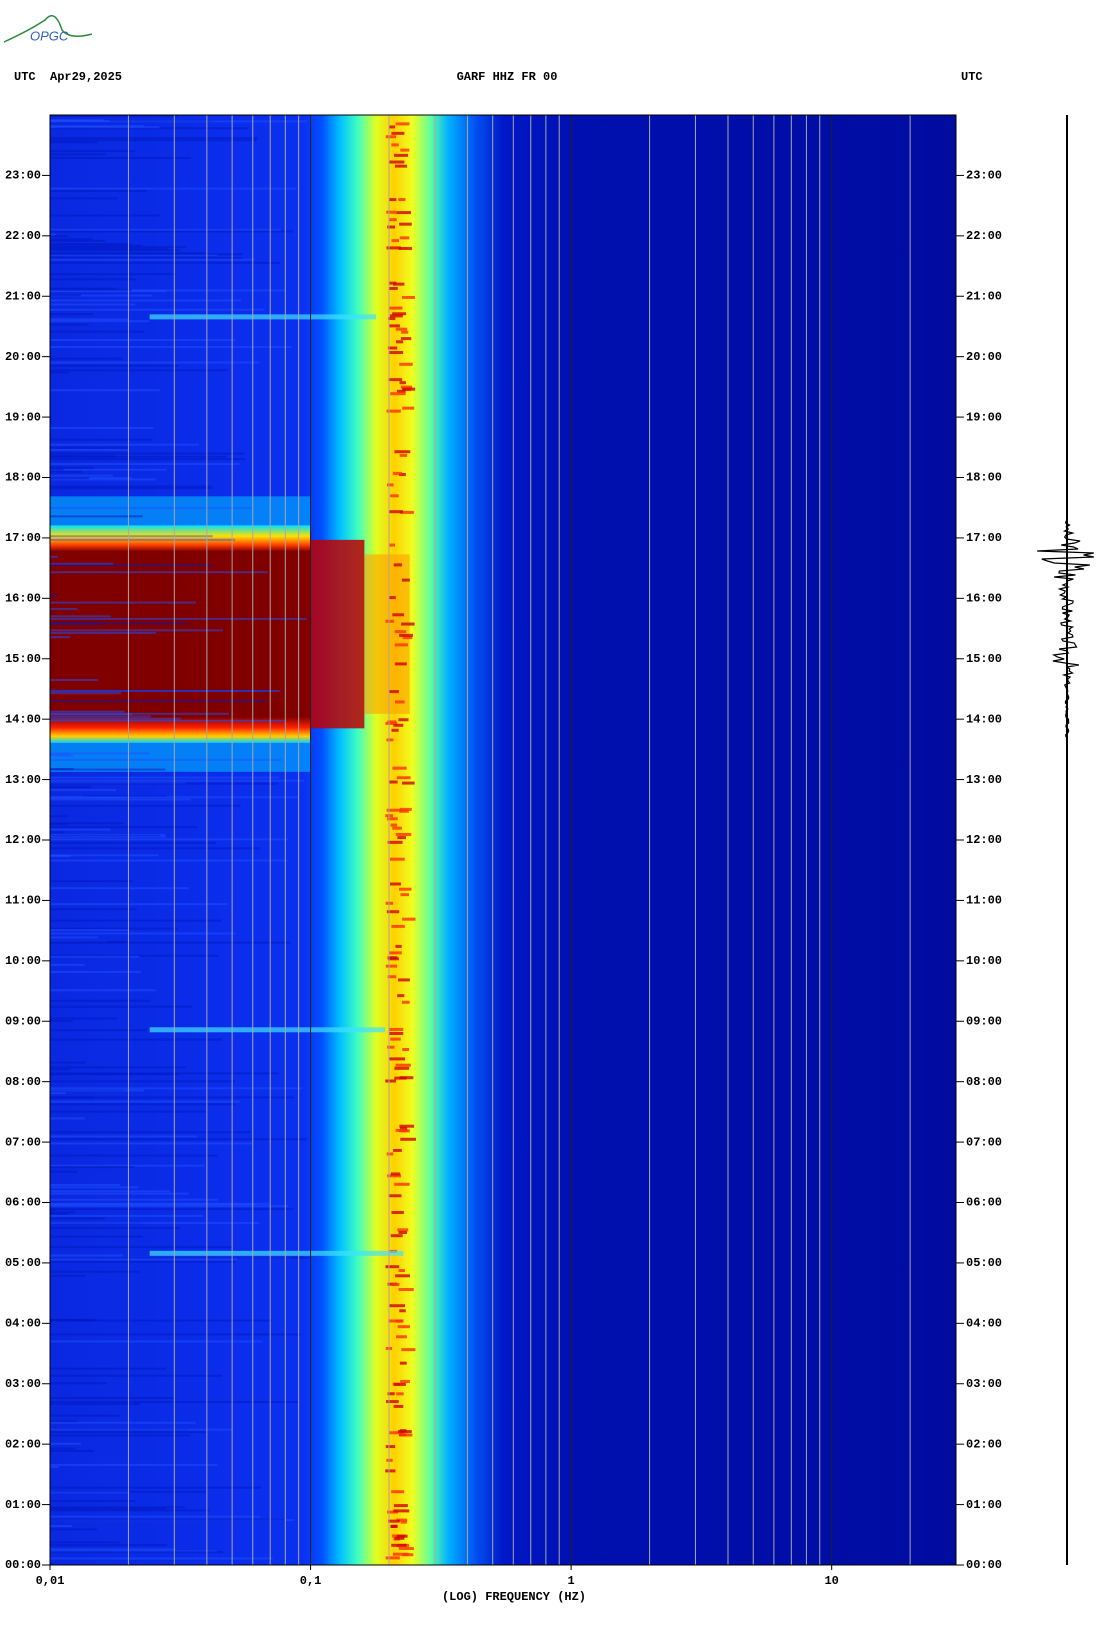 The image size is (1102, 1634). Describe the element at coordinates (23, 1142) in the screenshot. I see `y-tick-label-left: 07:00` at that location.